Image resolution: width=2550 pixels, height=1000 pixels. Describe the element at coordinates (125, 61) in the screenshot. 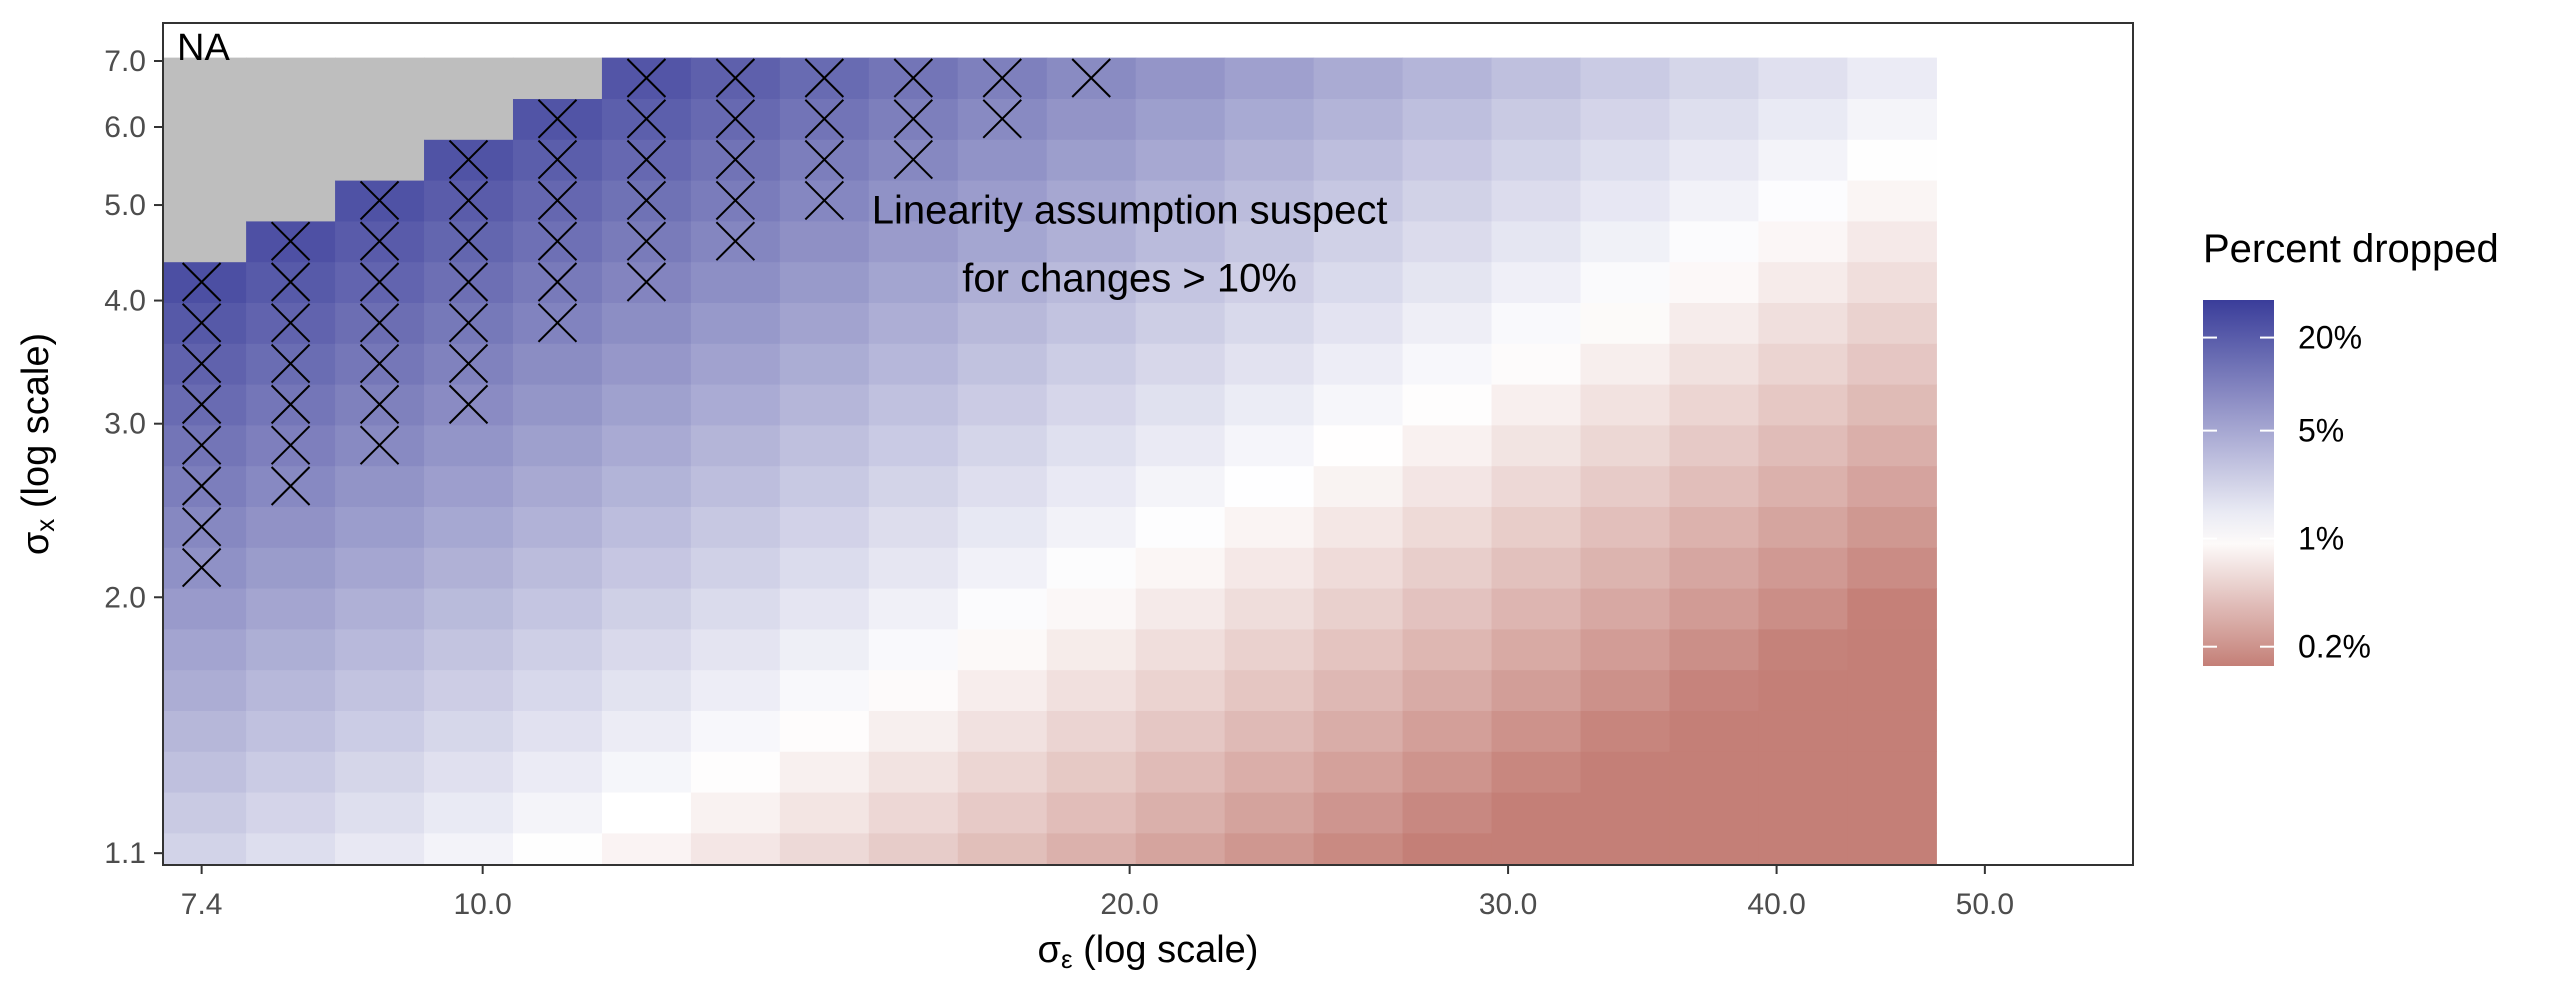

I see `y-tick-label: 7.0` at that location.